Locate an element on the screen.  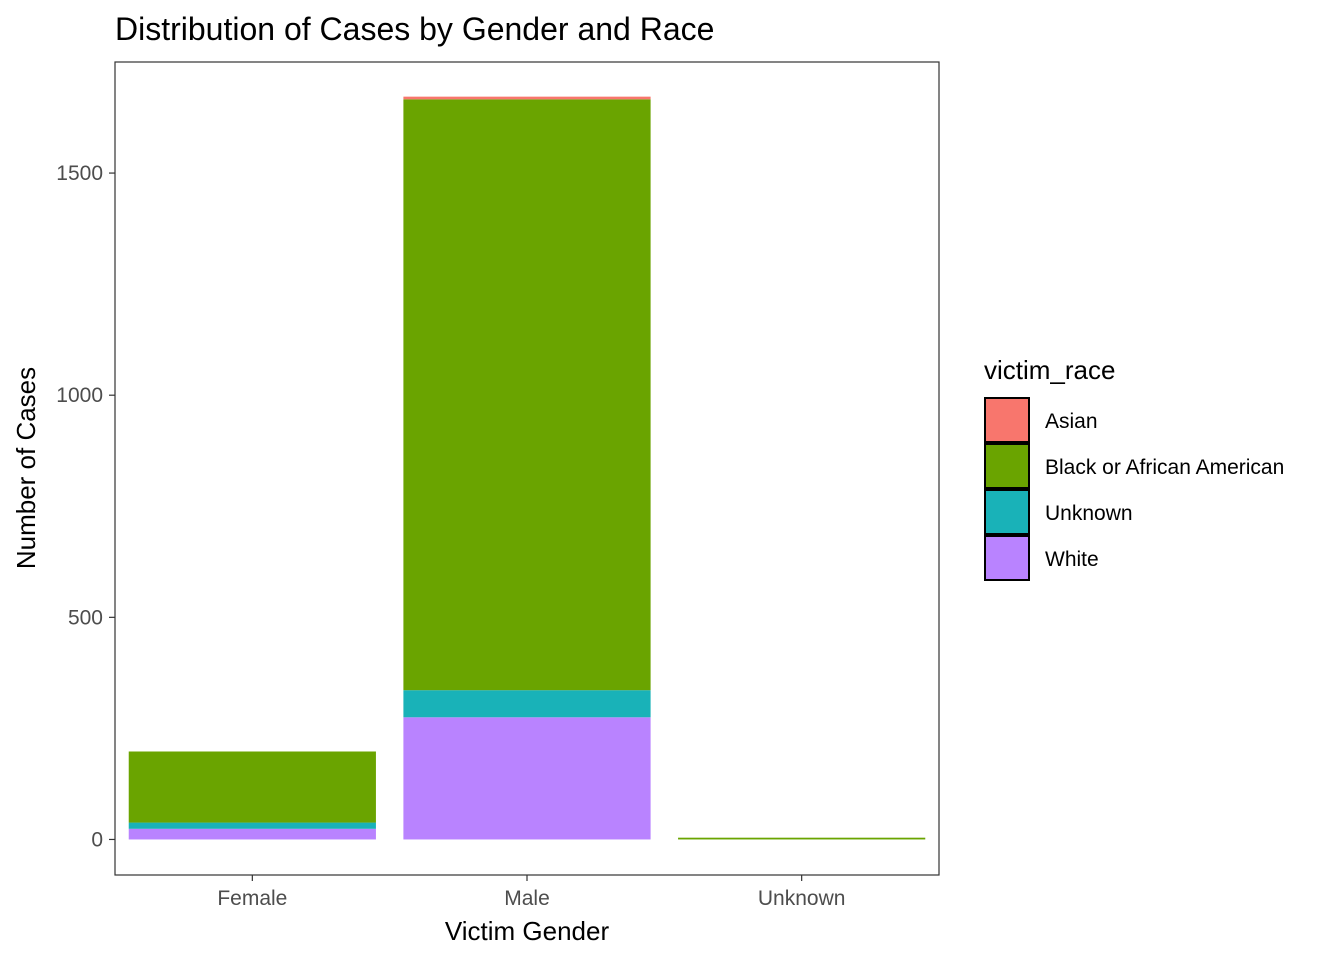
x-axis-title: Victim Gender is located at coordinates (527, 931).